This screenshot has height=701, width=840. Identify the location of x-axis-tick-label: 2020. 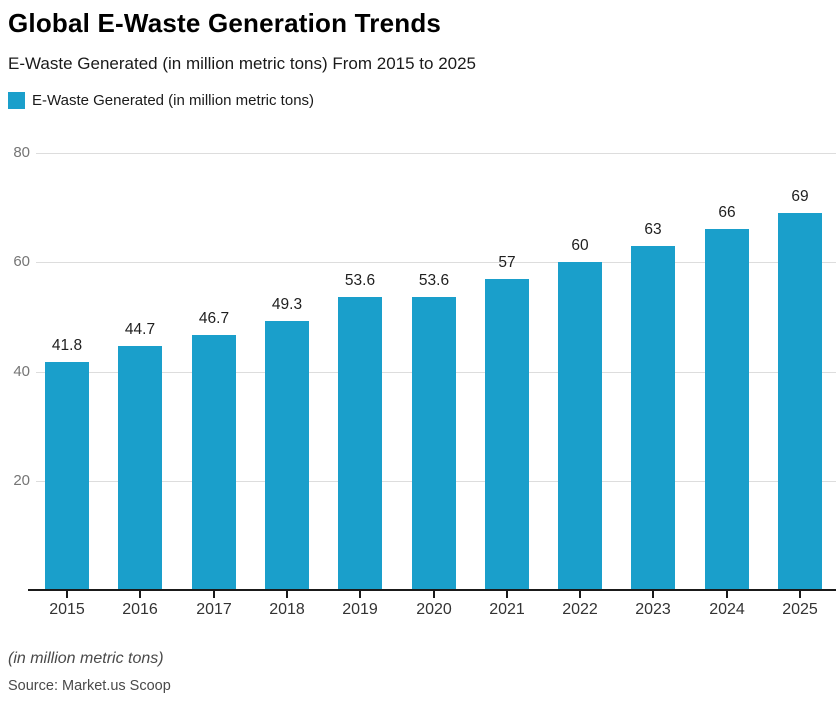
(434, 609).